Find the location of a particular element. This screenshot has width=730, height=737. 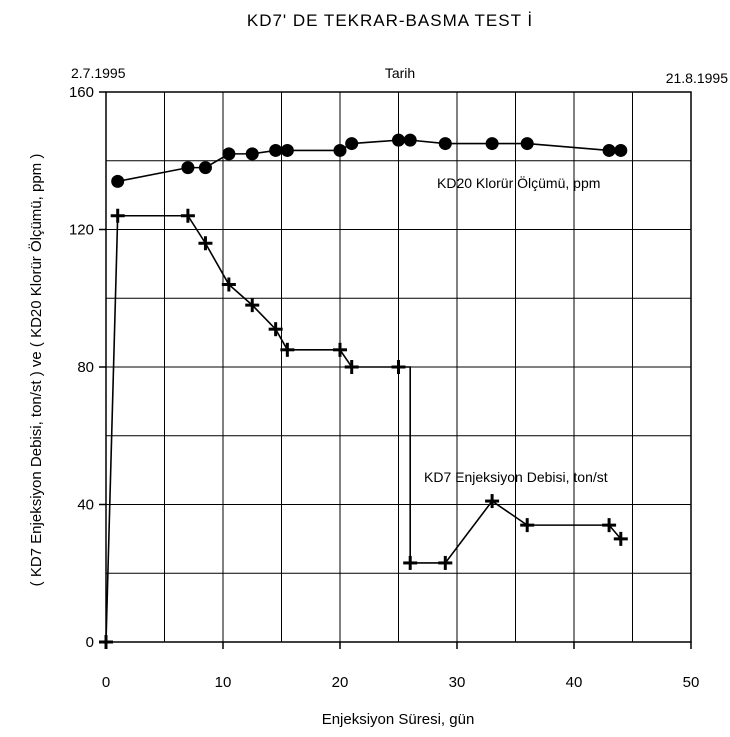

y-tick-label: 160 is located at coordinates (81, 92).